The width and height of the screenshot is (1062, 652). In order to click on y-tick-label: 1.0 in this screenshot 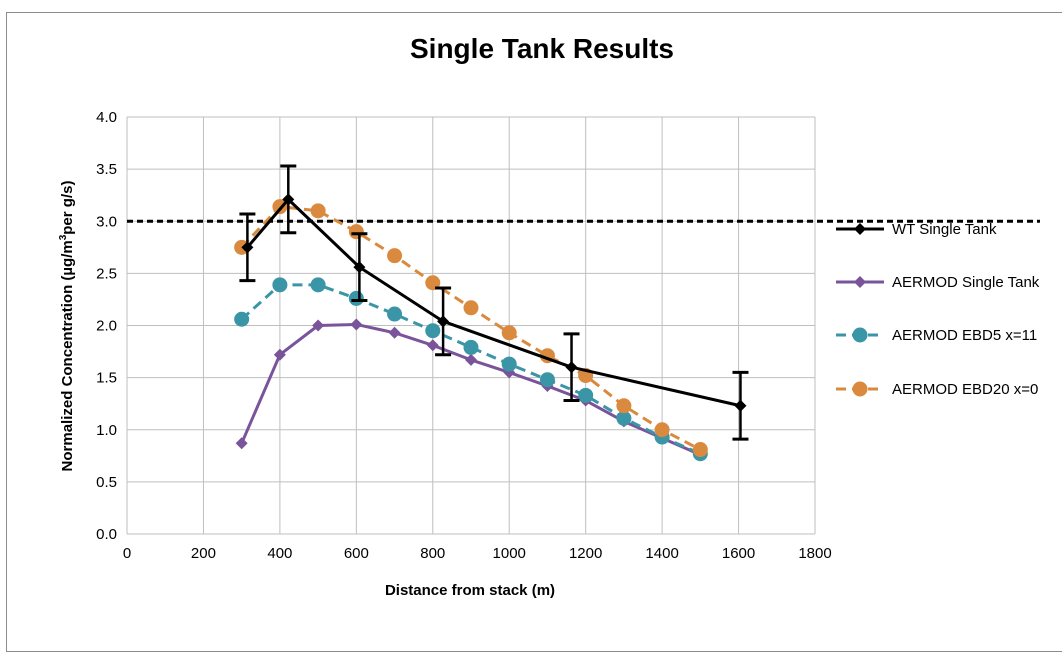, I will do `click(106, 430)`.